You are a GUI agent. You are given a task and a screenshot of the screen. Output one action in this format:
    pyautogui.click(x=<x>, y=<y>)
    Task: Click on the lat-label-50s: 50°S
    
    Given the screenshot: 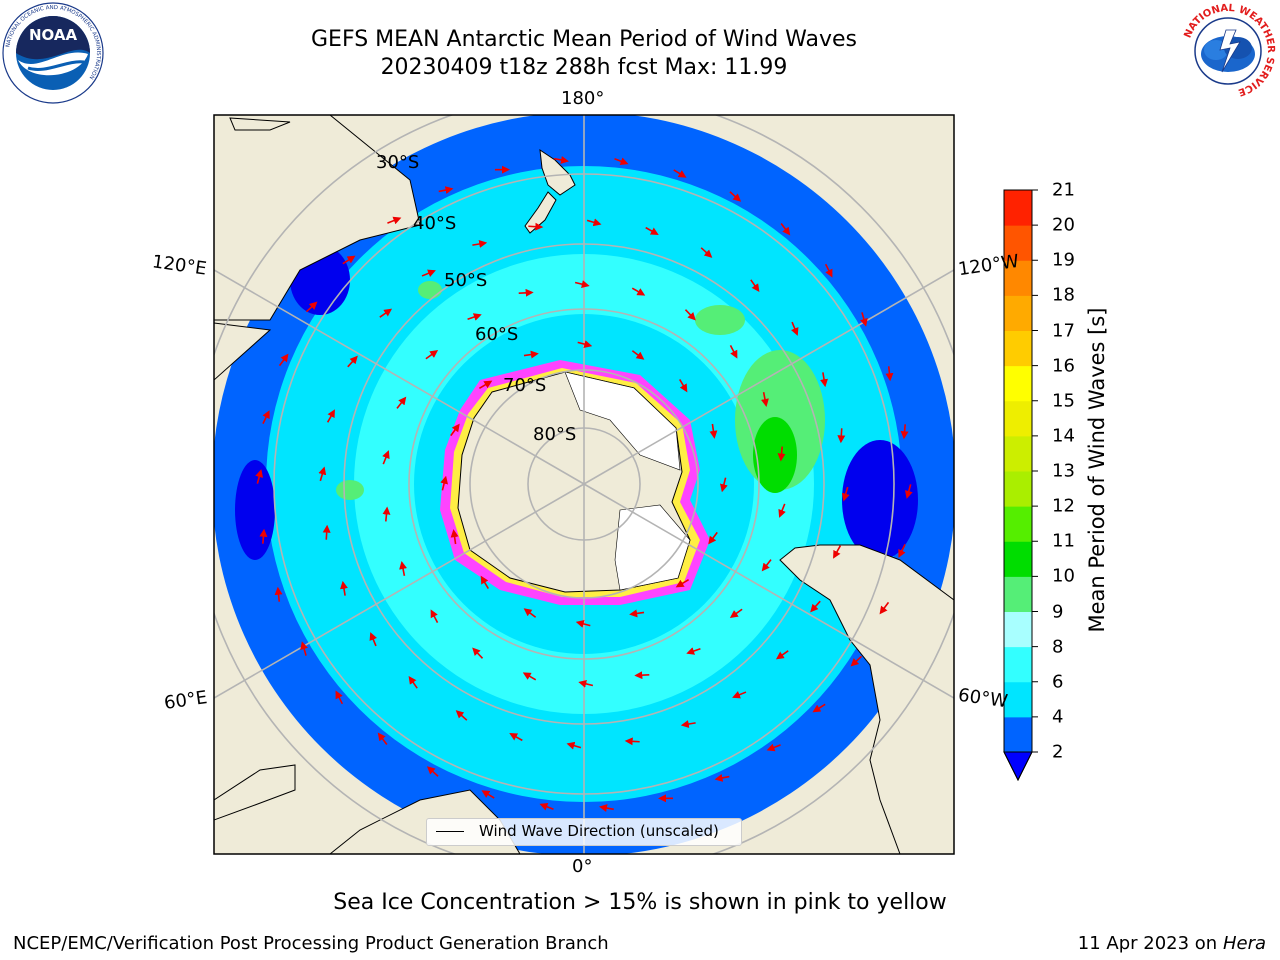 What is the action you would take?
    pyautogui.click(x=466, y=280)
    